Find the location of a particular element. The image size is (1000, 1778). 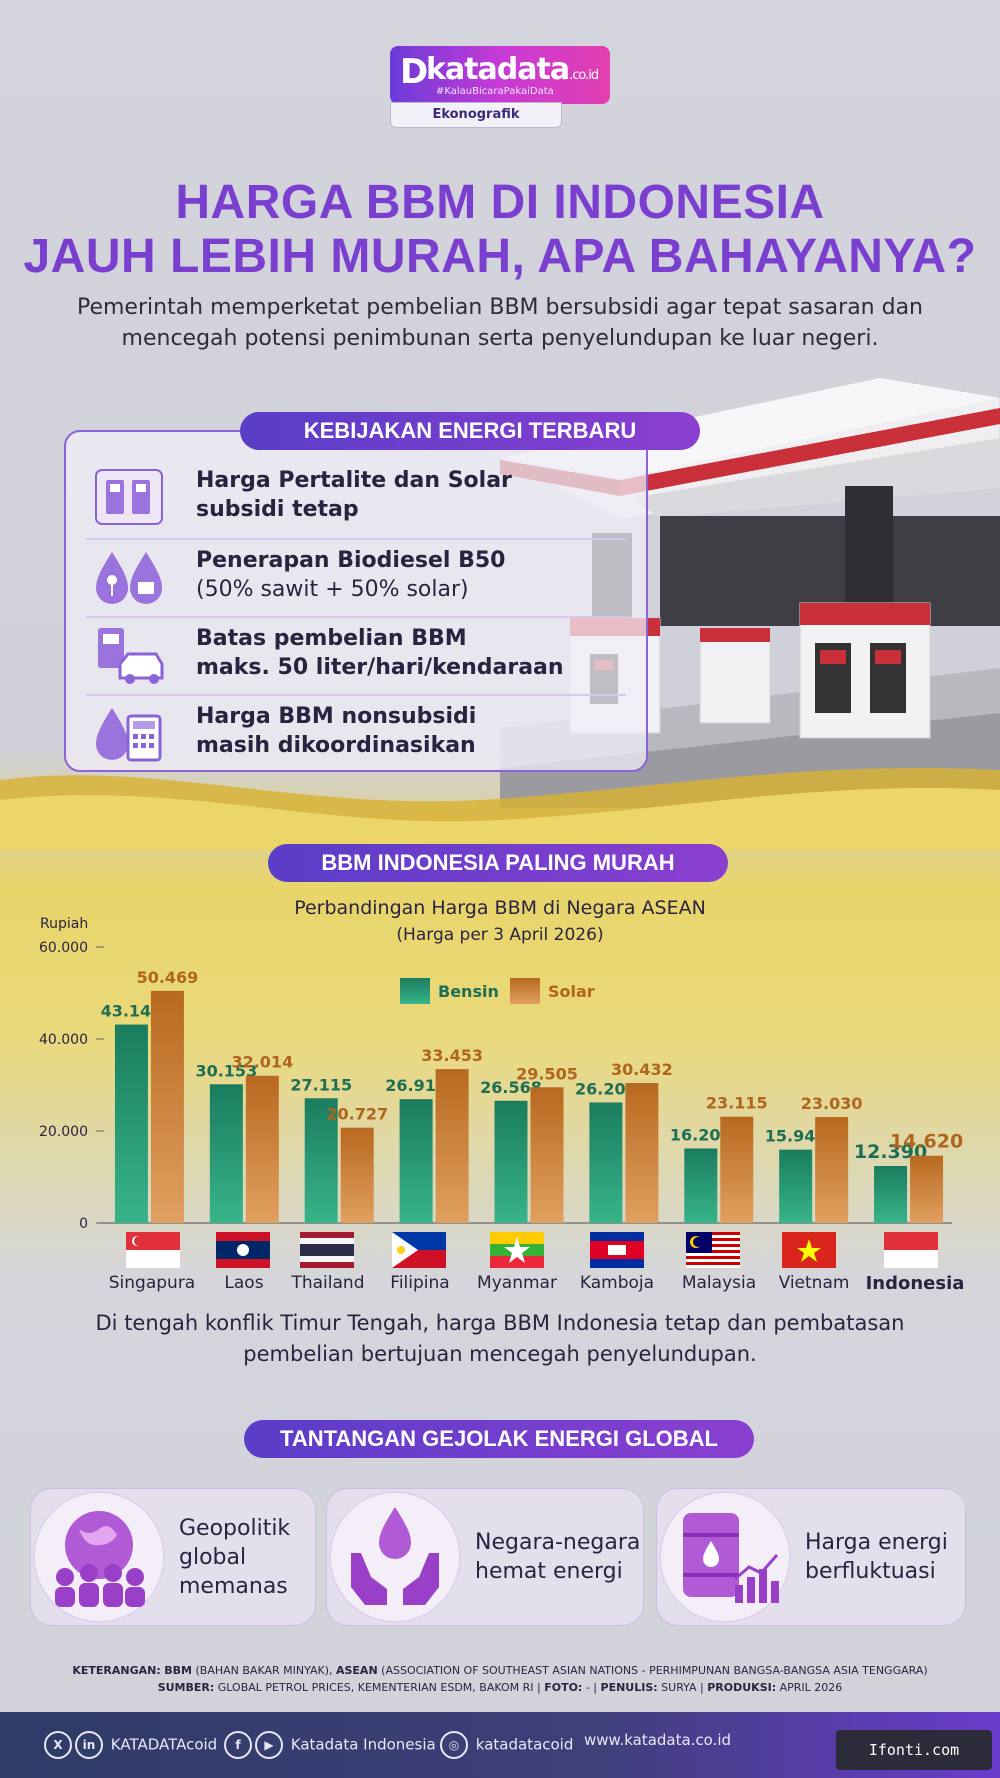

x-icon: X is located at coordinates (58, 1745).